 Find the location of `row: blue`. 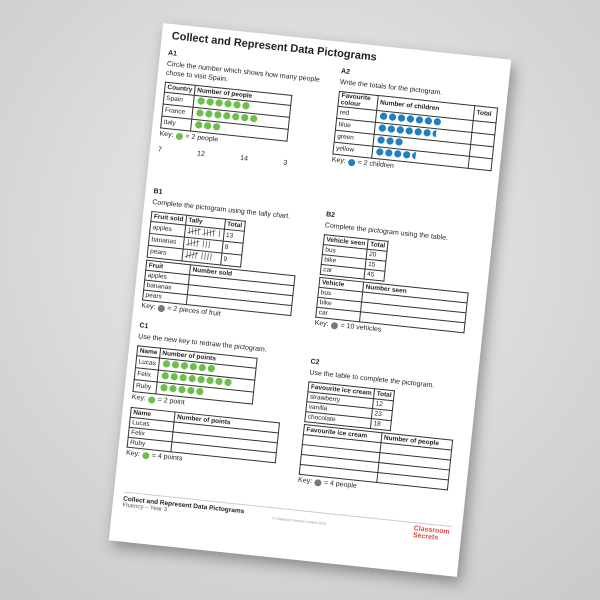

row: blue is located at coordinates (415, 132).